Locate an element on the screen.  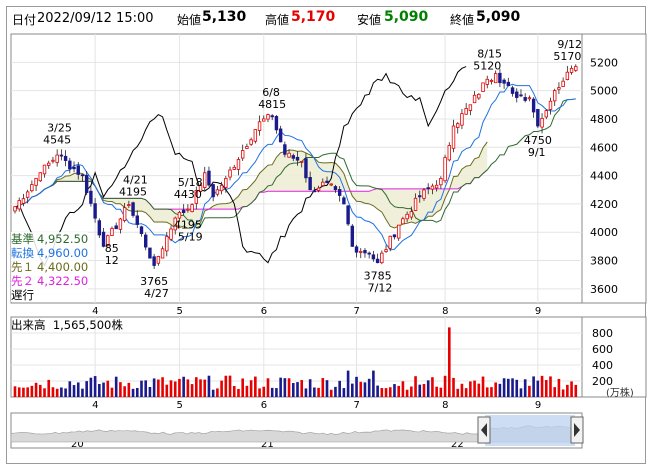
price-tick-label: 4600 is located at coordinates (604, 147).